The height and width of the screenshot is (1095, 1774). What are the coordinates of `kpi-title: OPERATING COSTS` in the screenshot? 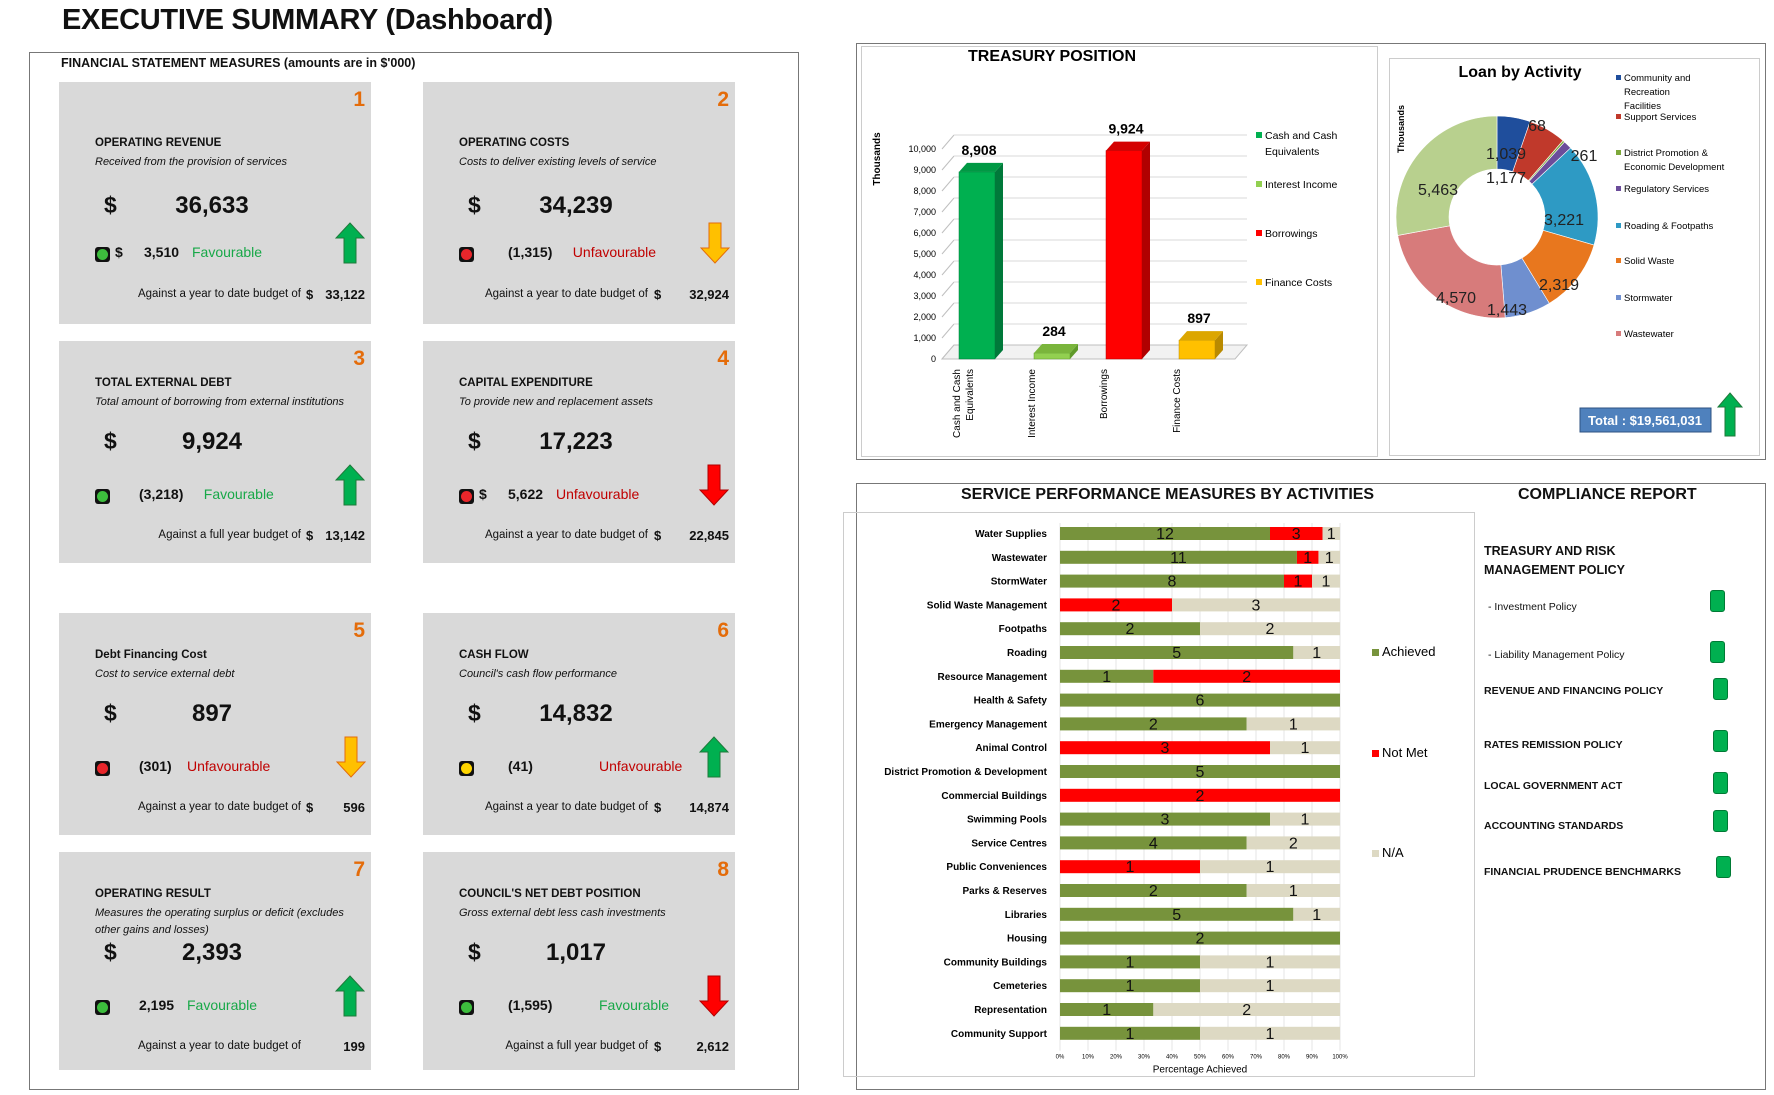 It's located at (514, 143).